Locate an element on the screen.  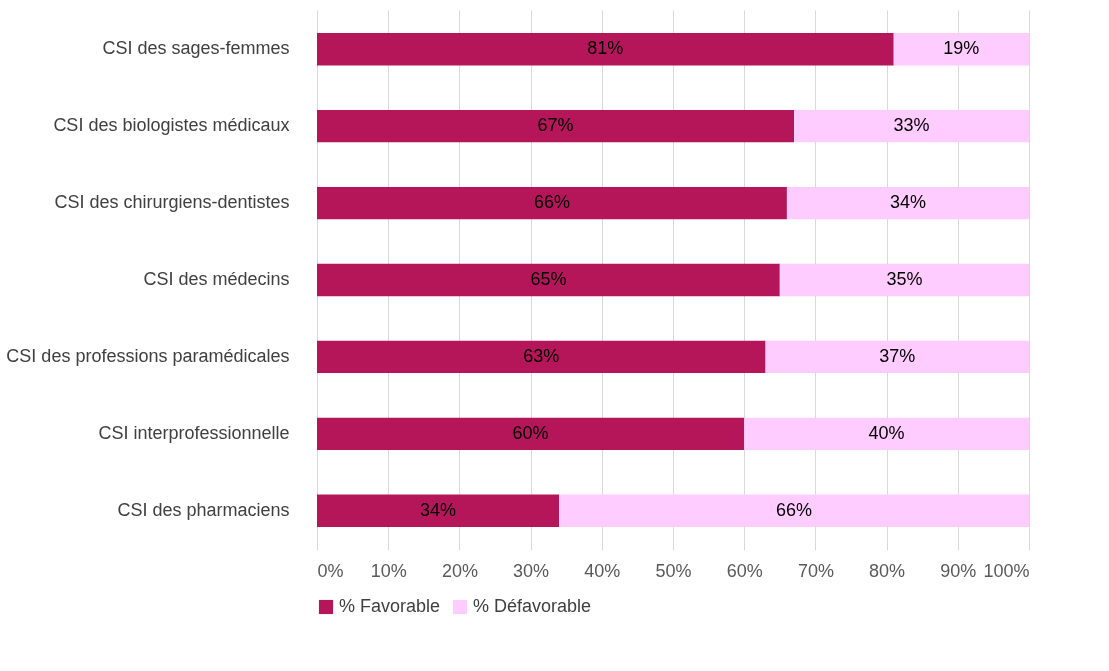
data-label: 65% is located at coordinates (548, 279).